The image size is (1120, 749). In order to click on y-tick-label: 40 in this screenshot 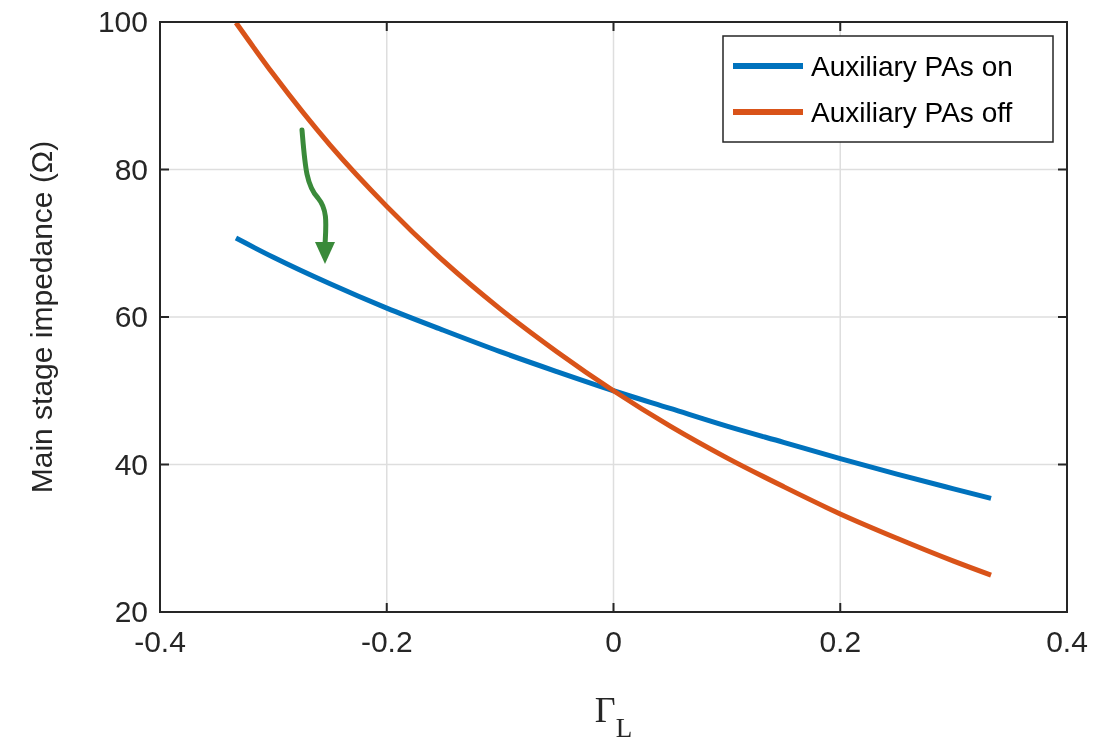, I will do `click(131, 464)`.